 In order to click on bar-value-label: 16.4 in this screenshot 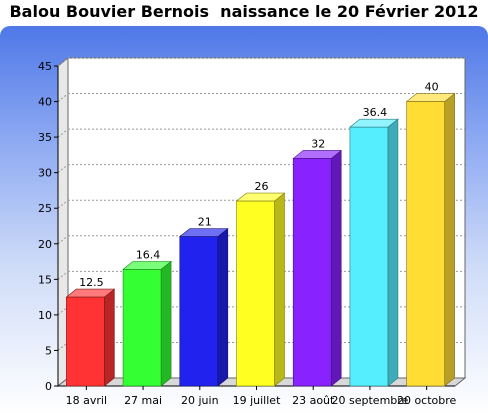, I will do `click(148, 254)`.